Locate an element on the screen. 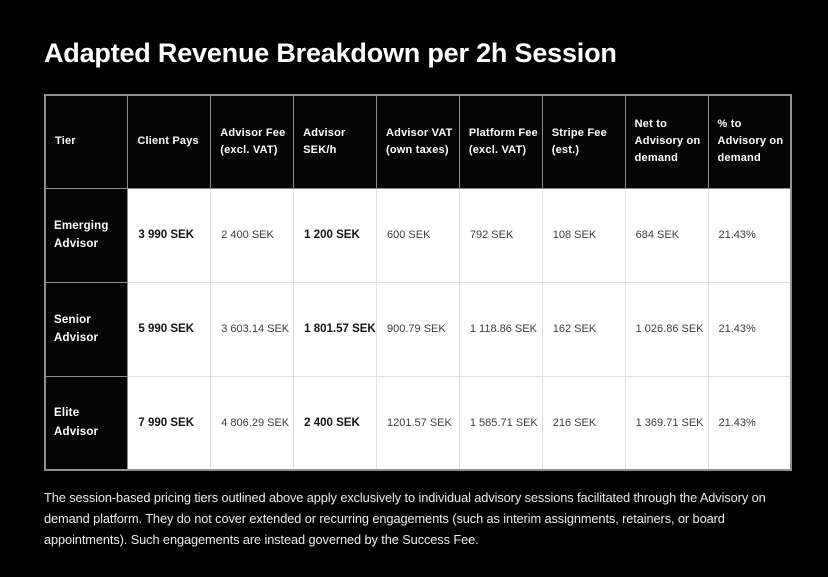 The image size is (828, 577). page-title: Adapted Revenue Breakdown per 2h Session is located at coordinates (330, 53).